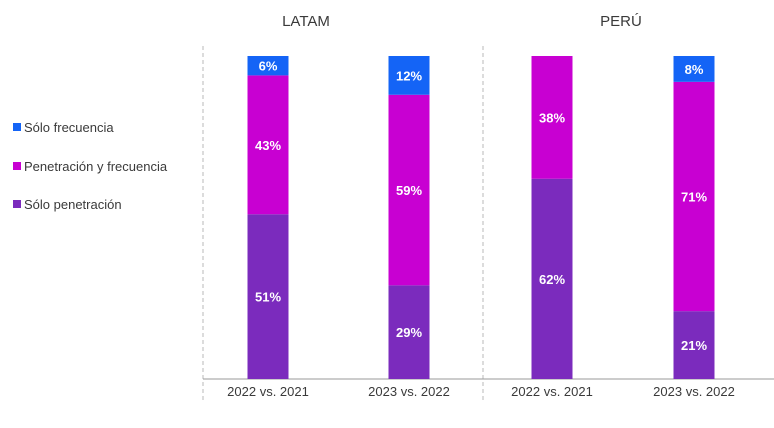 The width and height of the screenshot is (774, 428). I want to click on bar-latam-1-penetracion-y-frecuencia, so click(268, 145).